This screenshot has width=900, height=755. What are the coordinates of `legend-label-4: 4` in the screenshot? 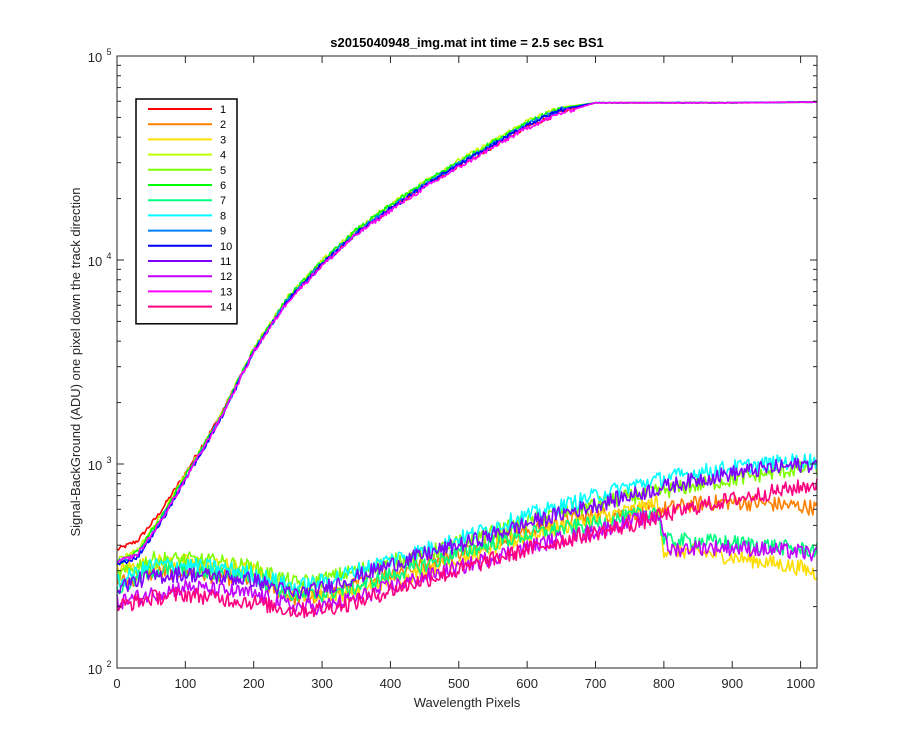 It's located at (223, 156).